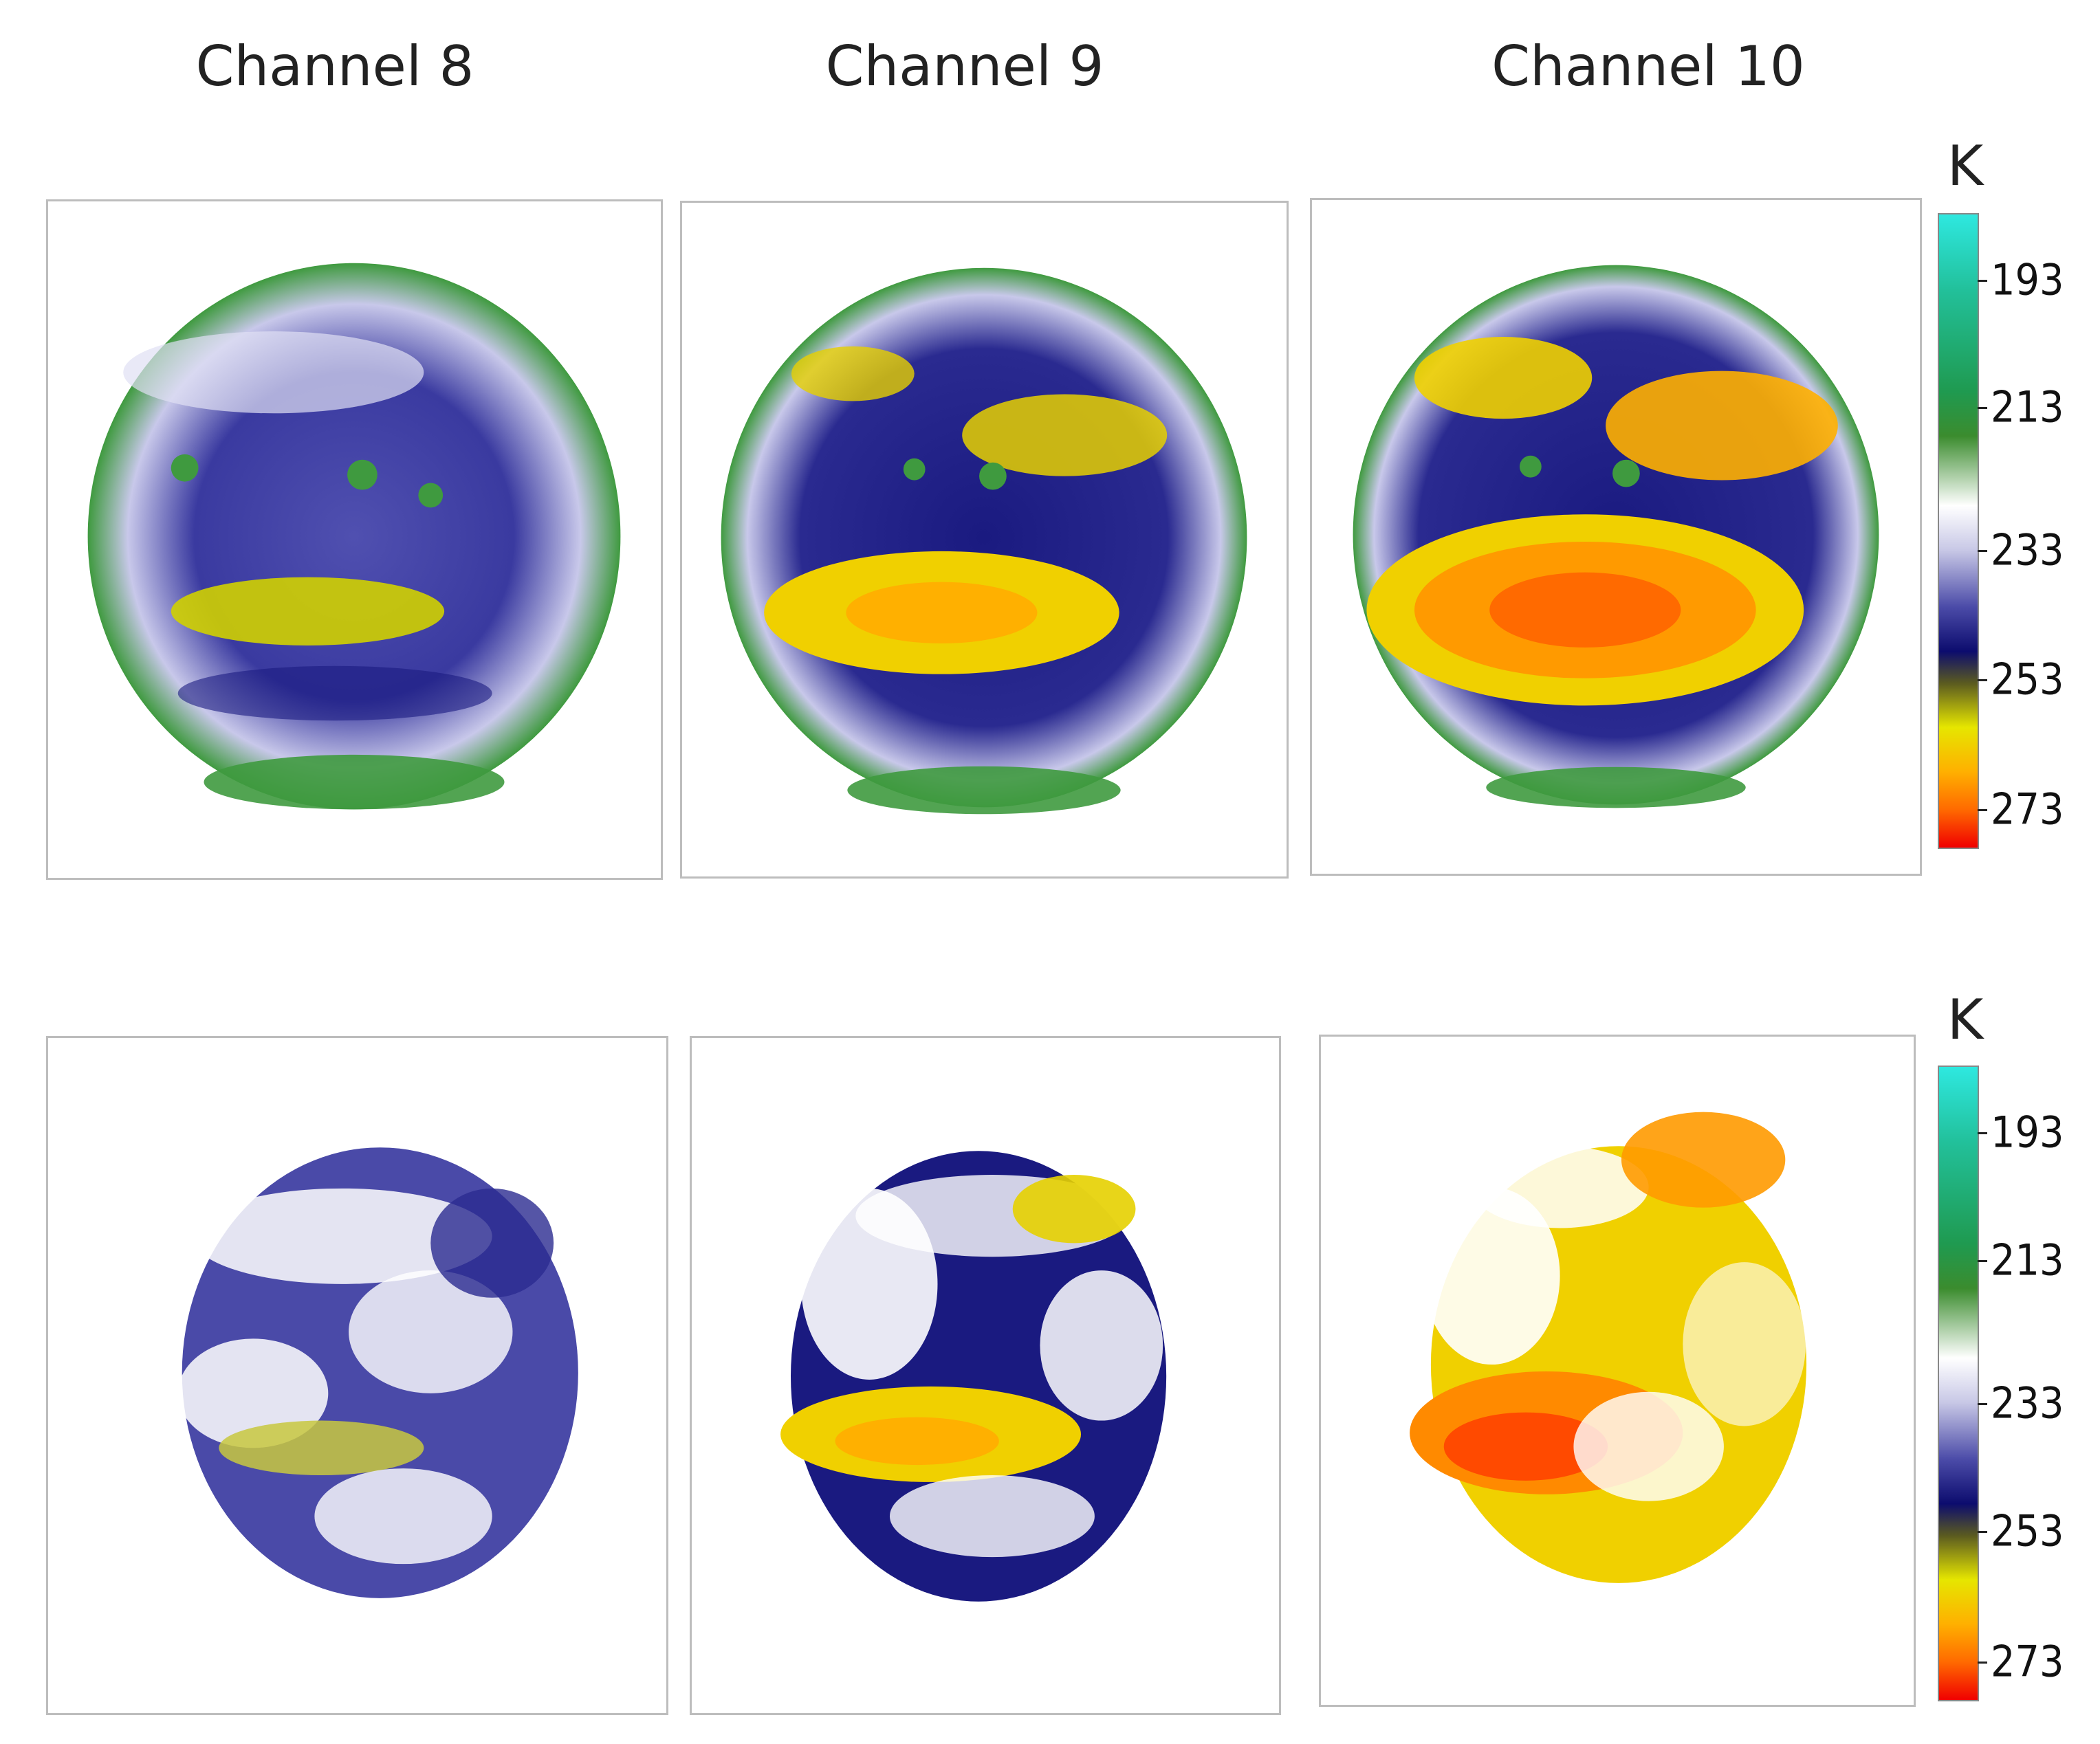 This screenshot has height=1744, width=2100. What do you see at coordinates (1965, 166) in the screenshot?
I see `colorbar-top-unit: K` at bounding box center [1965, 166].